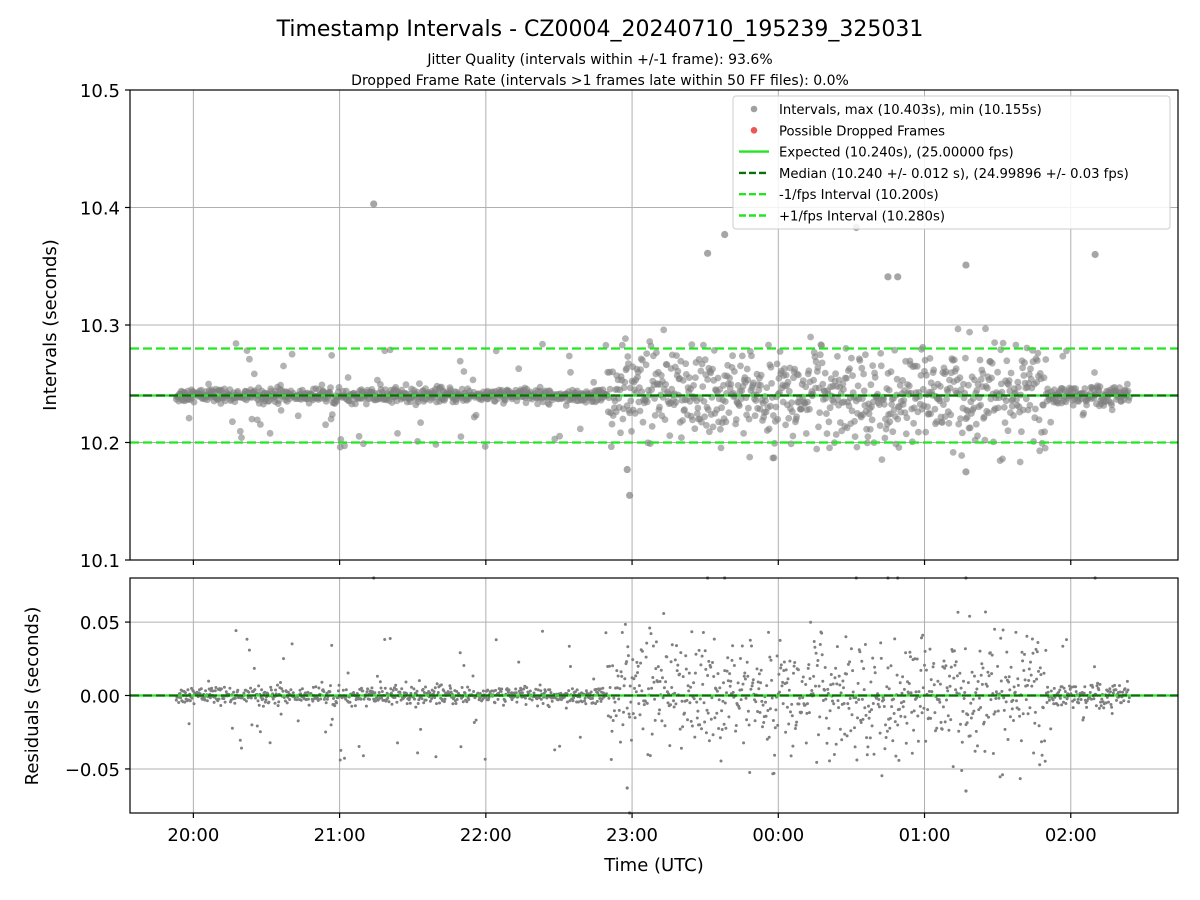 This screenshot has width=1200, height=900. I want to click on intervals-ytick-label: 10.4, so click(100, 209).